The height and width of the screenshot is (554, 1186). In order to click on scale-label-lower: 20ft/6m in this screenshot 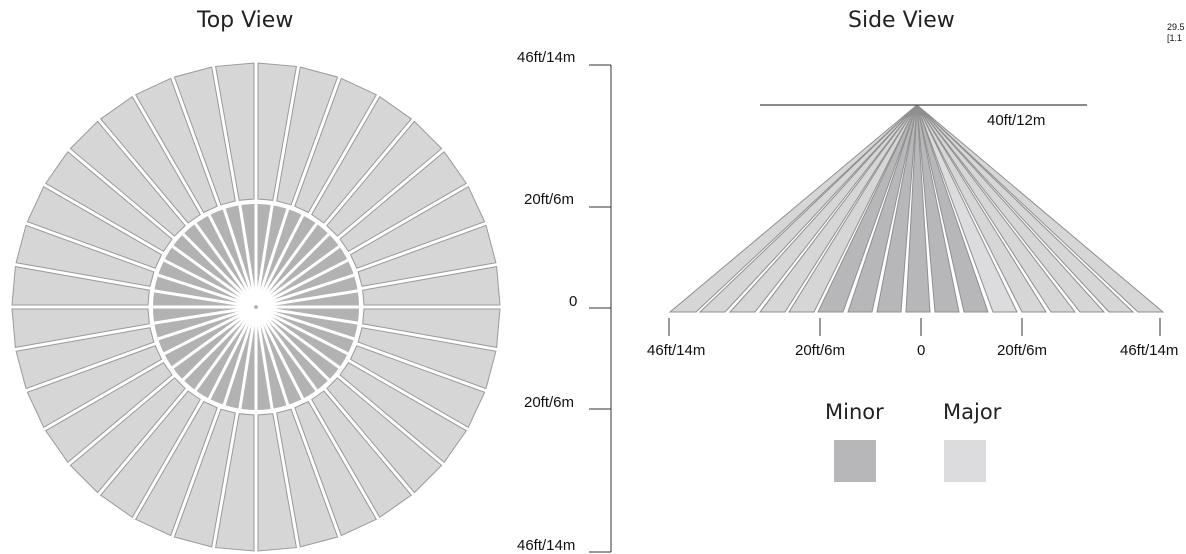, I will do `click(549, 402)`.